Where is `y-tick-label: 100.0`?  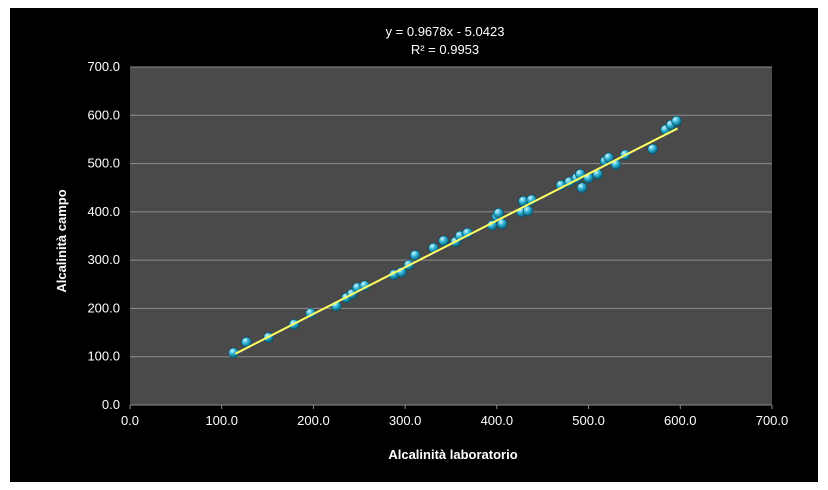
y-tick-label: 100.0 is located at coordinates (103, 356).